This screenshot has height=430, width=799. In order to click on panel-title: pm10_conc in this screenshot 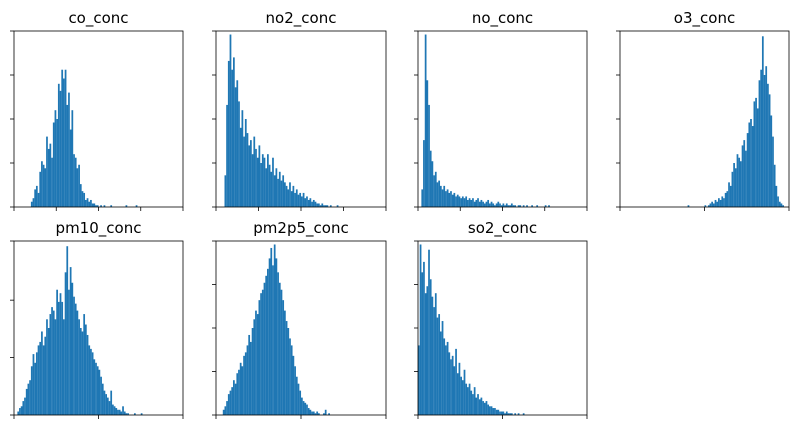, I will do `click(99, 228)`.